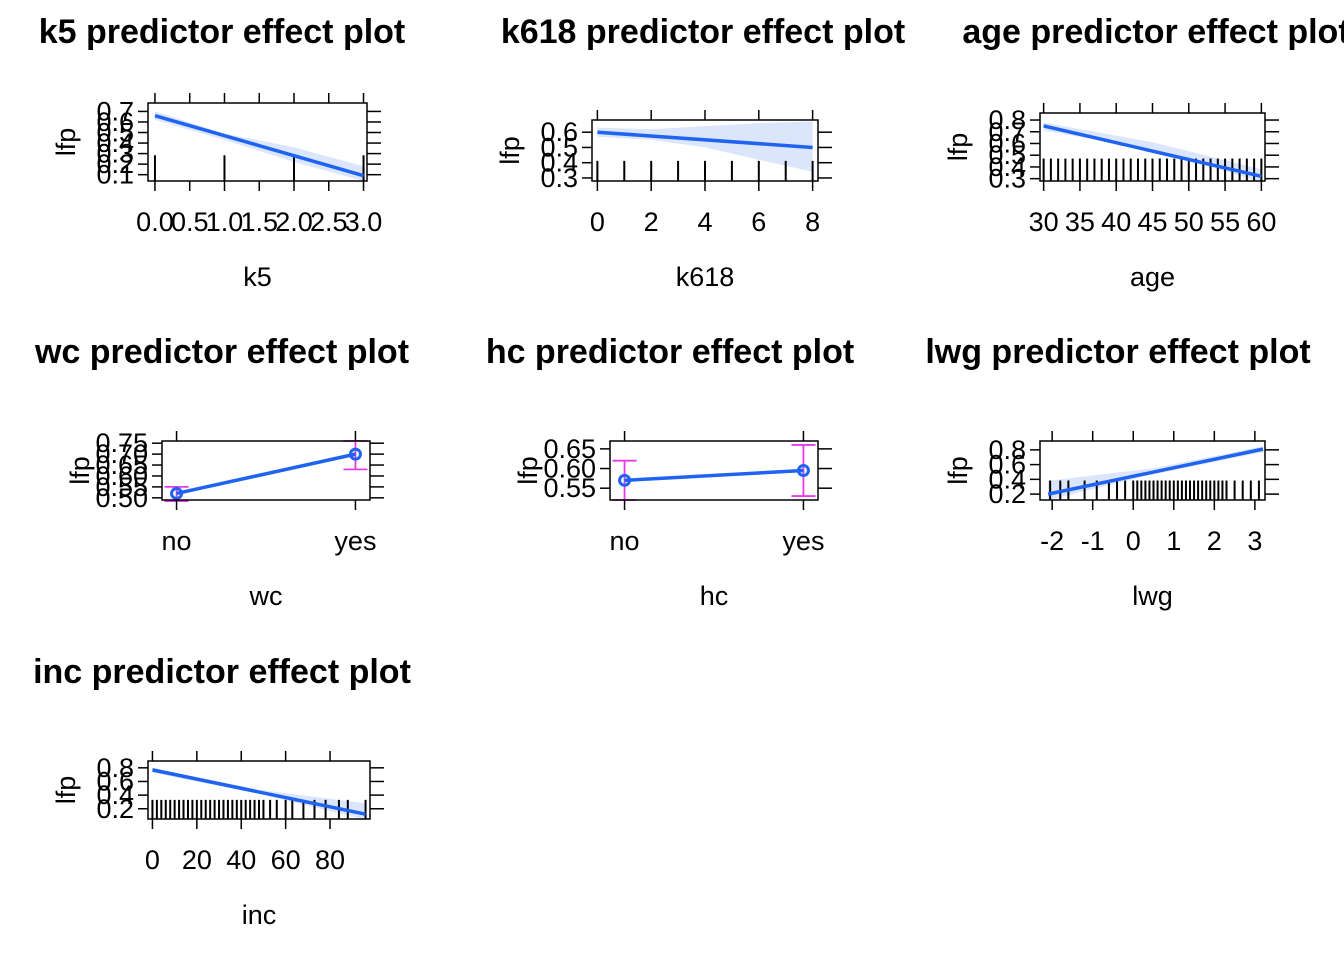  Describe the element at coordinates (569, 449) in the screenshot. I see `y-tick-label: 0.65` at that location.